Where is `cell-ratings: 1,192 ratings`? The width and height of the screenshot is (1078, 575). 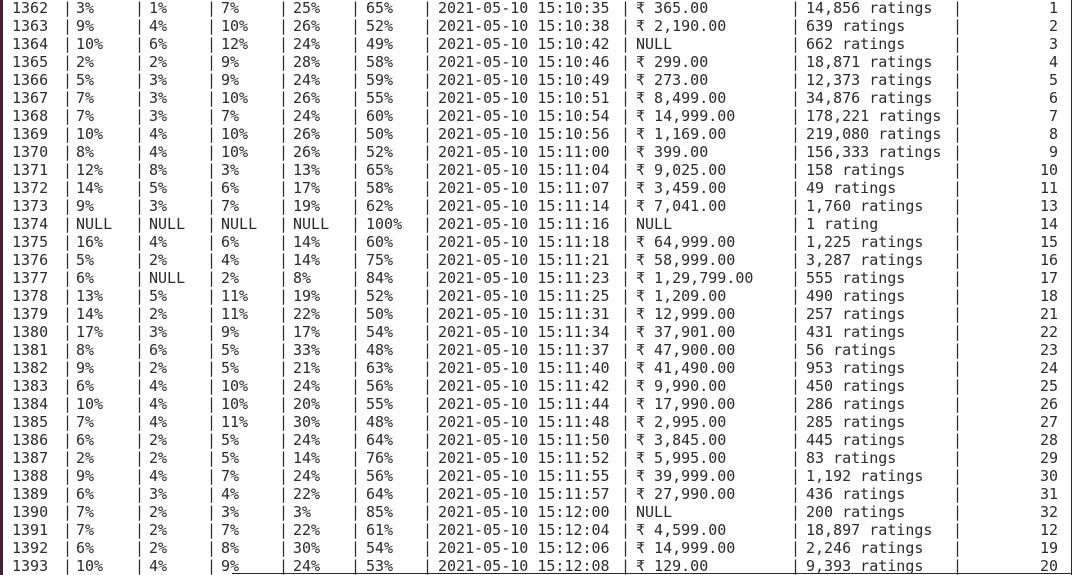
cell-ratings: 1,192 ratings is located at coordinates (865, 476).